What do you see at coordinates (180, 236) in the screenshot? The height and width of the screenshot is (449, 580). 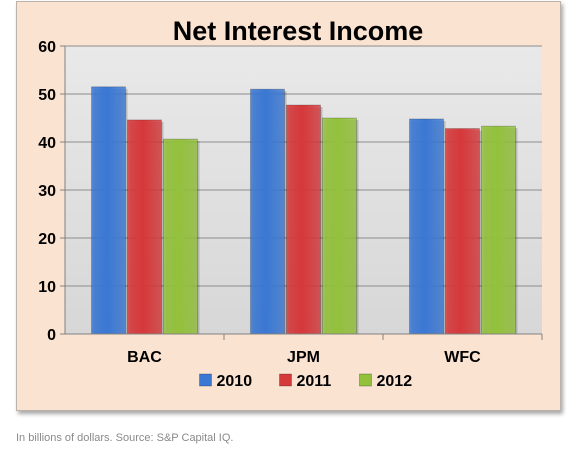 I see `bar-bac-2012` at bounding box center [180, 236].